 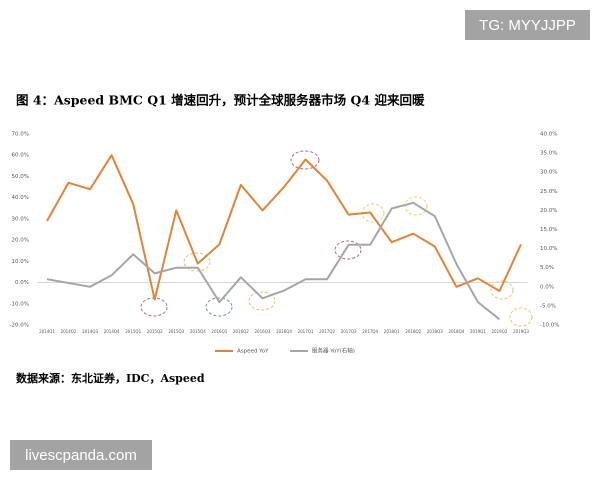 I want to click on y2-tick-label: 20.0%, so click(x=548, y=211).